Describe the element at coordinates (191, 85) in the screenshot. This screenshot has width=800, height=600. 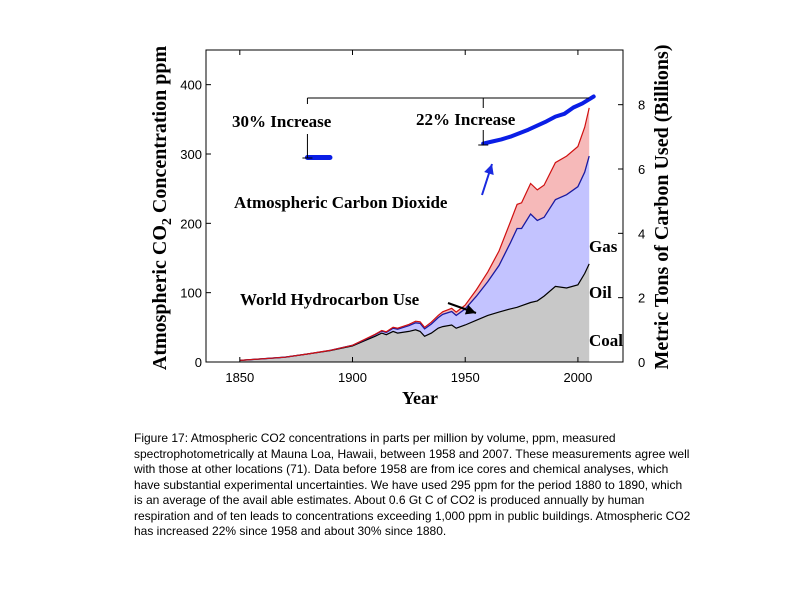
I see `y-left-tick-label: 400` at that location.